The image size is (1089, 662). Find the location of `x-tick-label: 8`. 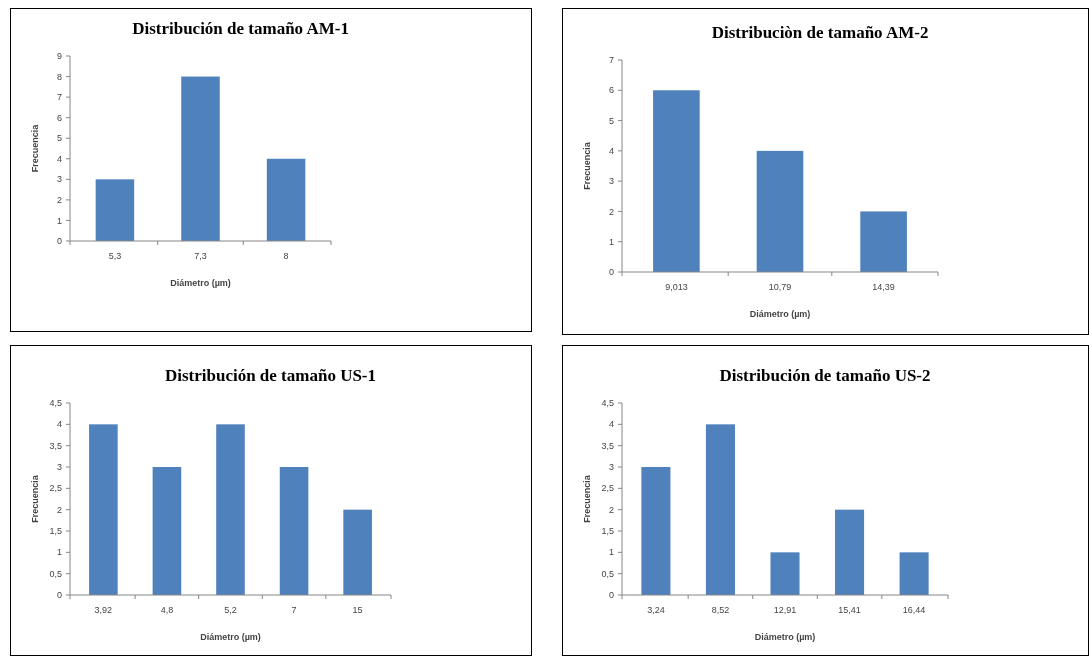

x-tick-label: 8 is located at coordinates (286, 256).